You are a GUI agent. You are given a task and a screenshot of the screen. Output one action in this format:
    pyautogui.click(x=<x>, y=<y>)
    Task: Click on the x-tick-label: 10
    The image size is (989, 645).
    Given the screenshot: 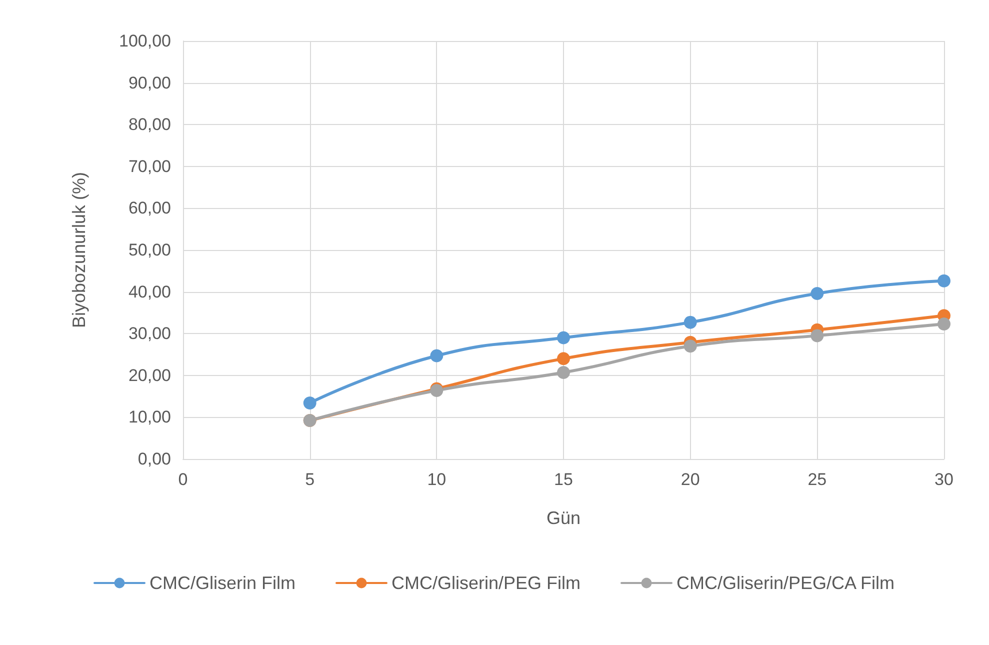 What is the action you would take?
    pyautogui.click(x=436, y=479)
    